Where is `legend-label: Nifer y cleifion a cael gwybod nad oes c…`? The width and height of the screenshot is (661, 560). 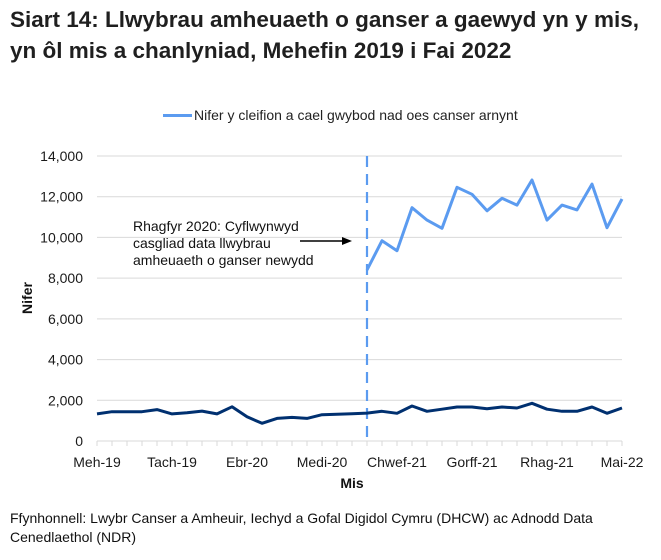
legend-label: Nifer y cleifion a cael gwybod nad oes c… is located at coordinates (356, 115).